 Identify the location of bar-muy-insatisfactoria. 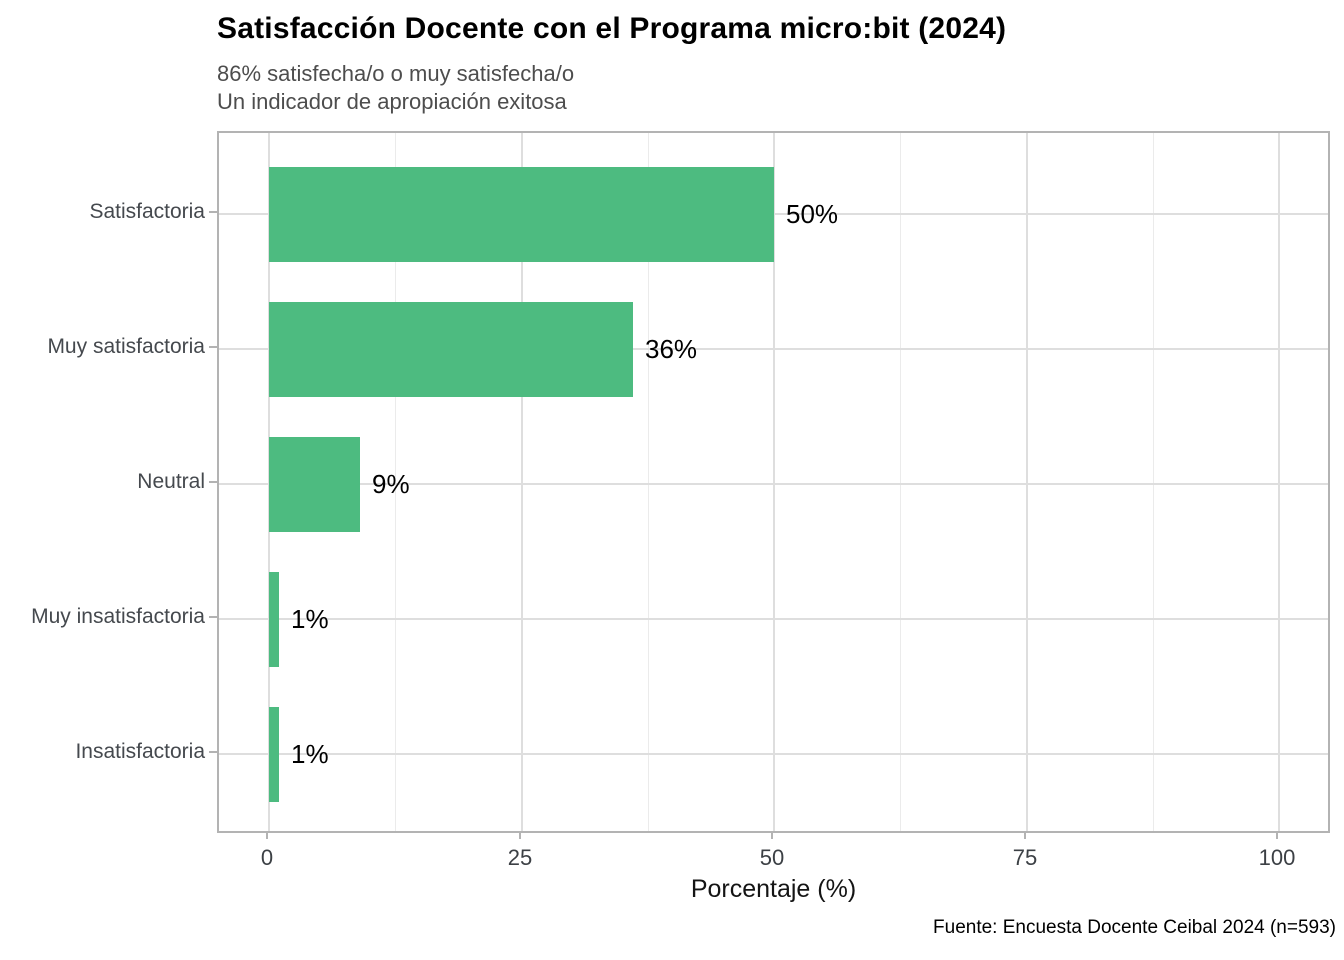
(274, 619).